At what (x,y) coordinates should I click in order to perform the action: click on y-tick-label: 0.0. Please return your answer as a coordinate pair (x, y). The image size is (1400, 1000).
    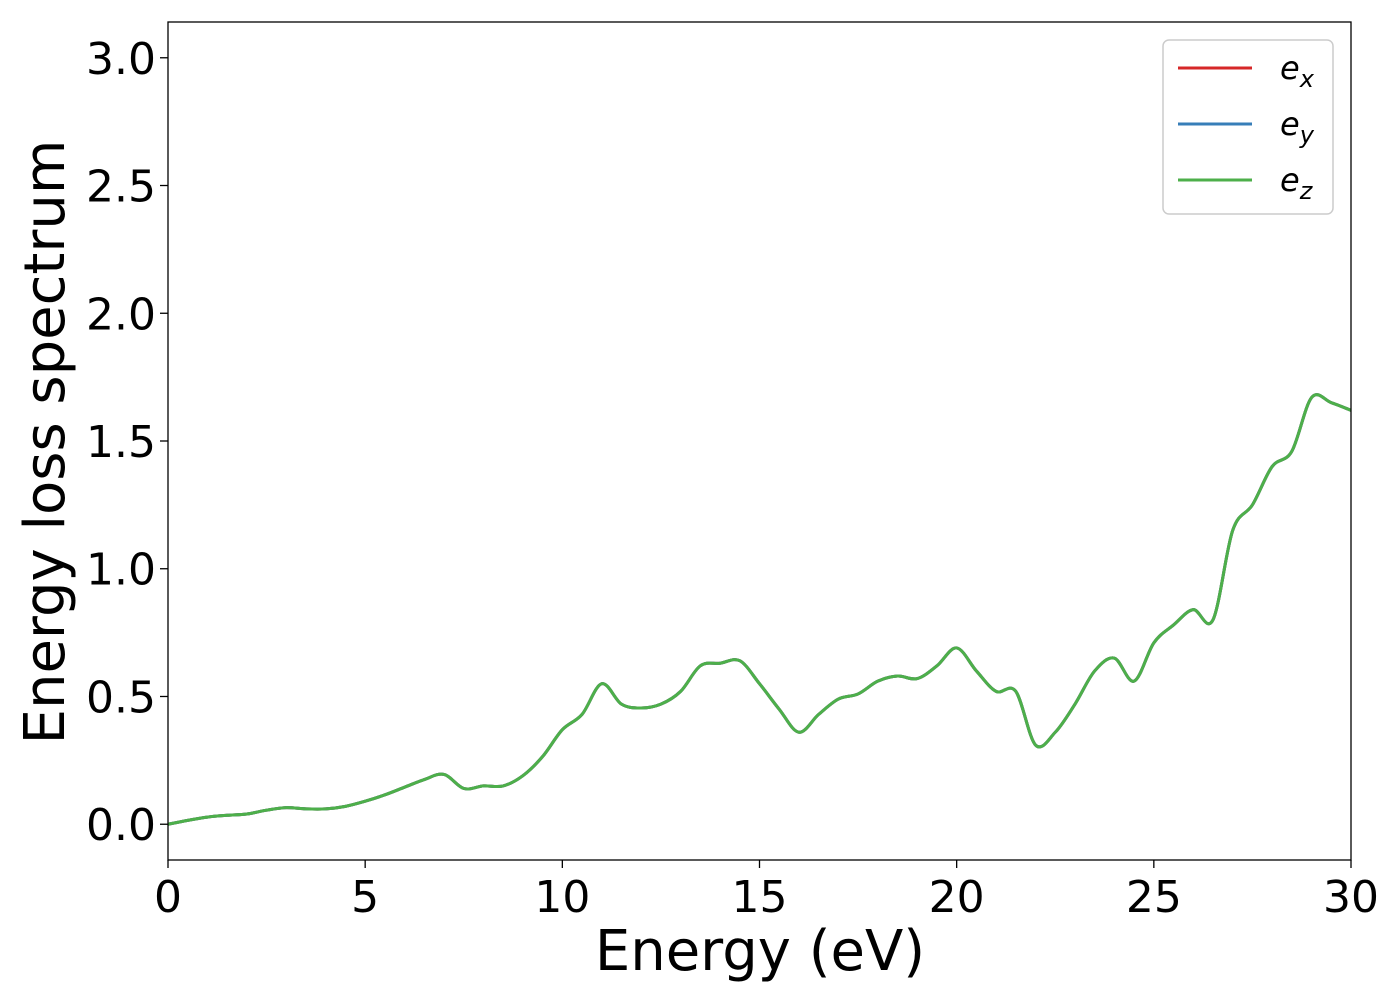
    Looking at the image, I should click on (121, 825).